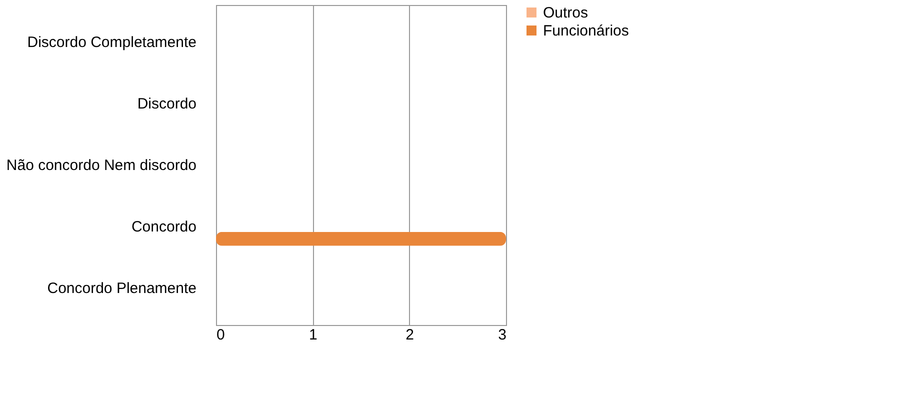  Describe the element at coordinates (111, 42) in the screenshot. I see `y-tick-label: Discordo Completamente` at that location.